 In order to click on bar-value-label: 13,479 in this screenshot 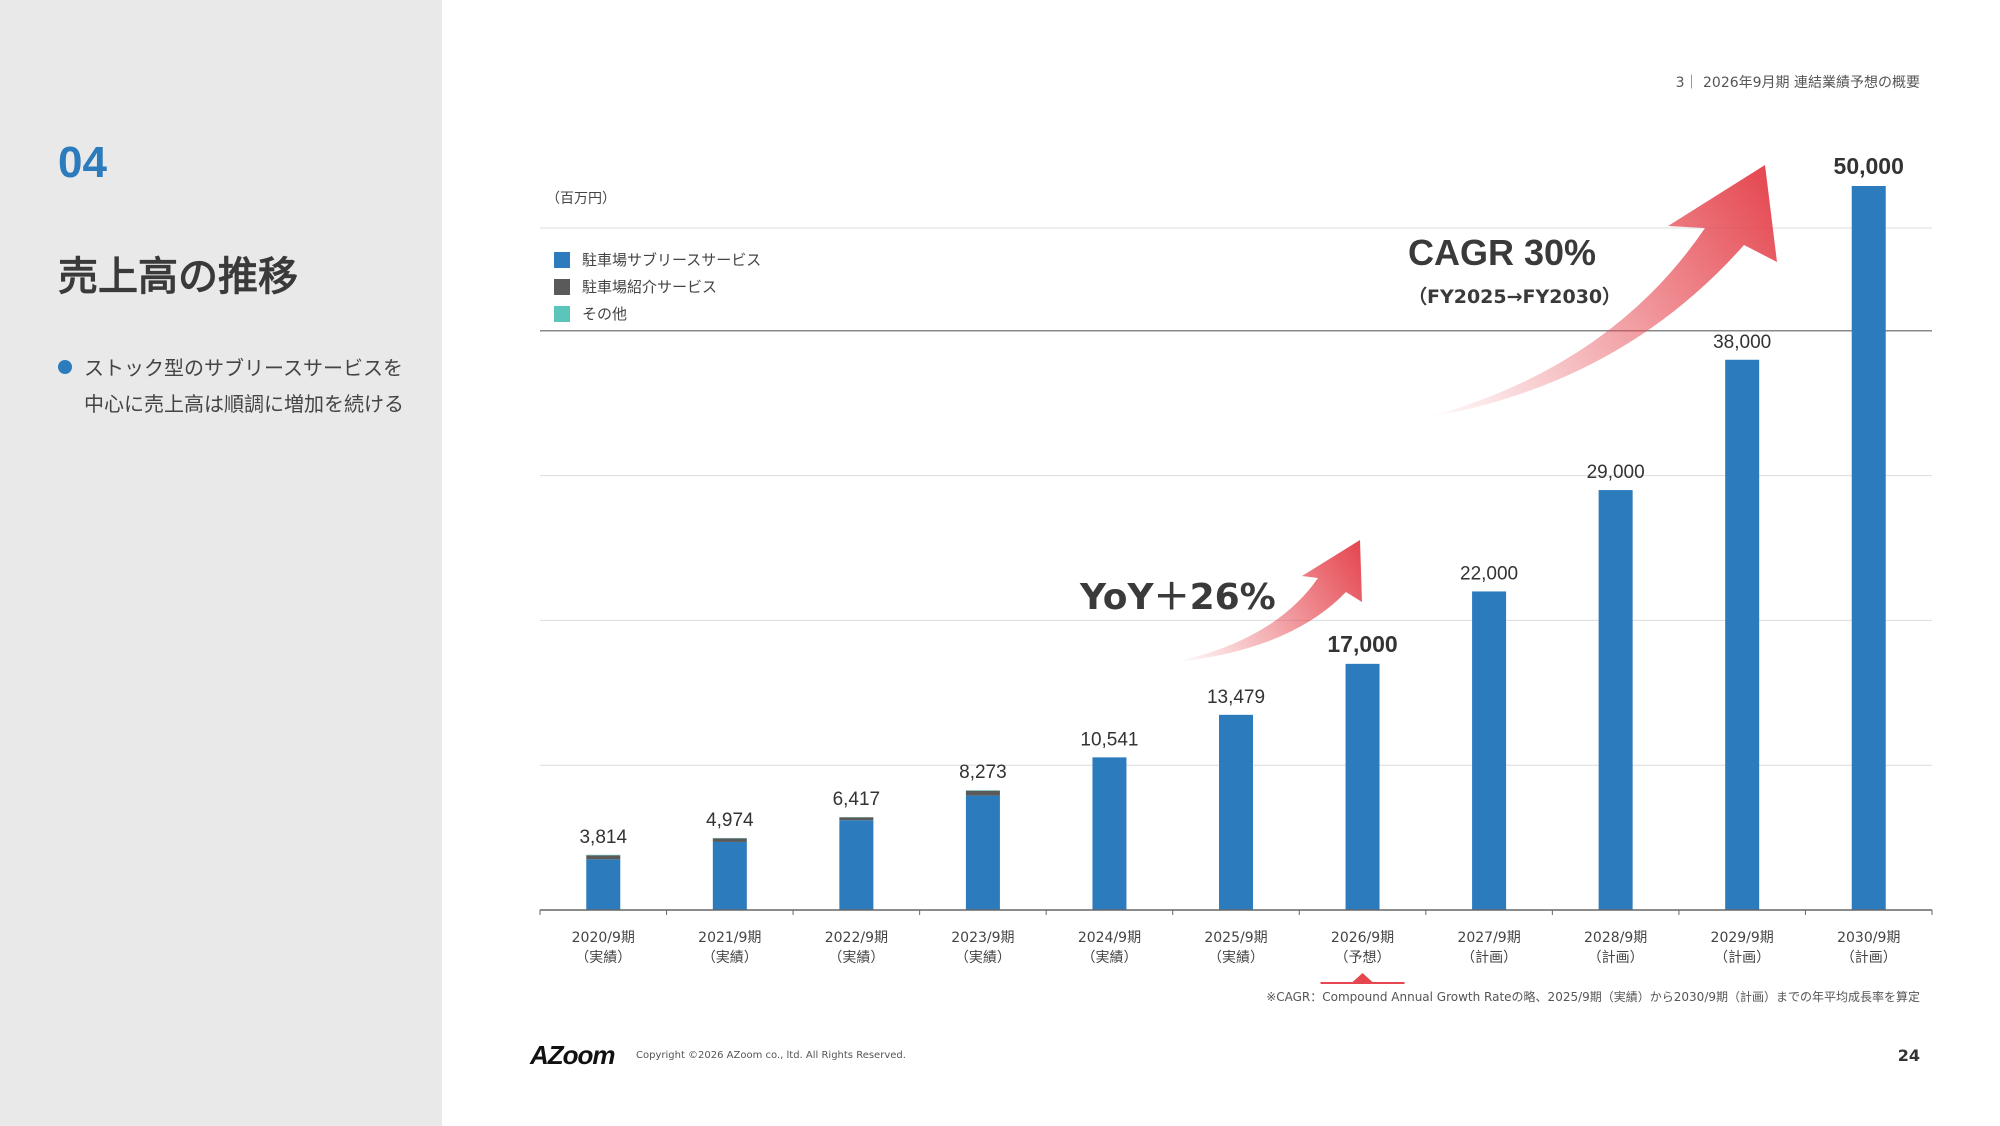, I will do `click(1236, 697)`.